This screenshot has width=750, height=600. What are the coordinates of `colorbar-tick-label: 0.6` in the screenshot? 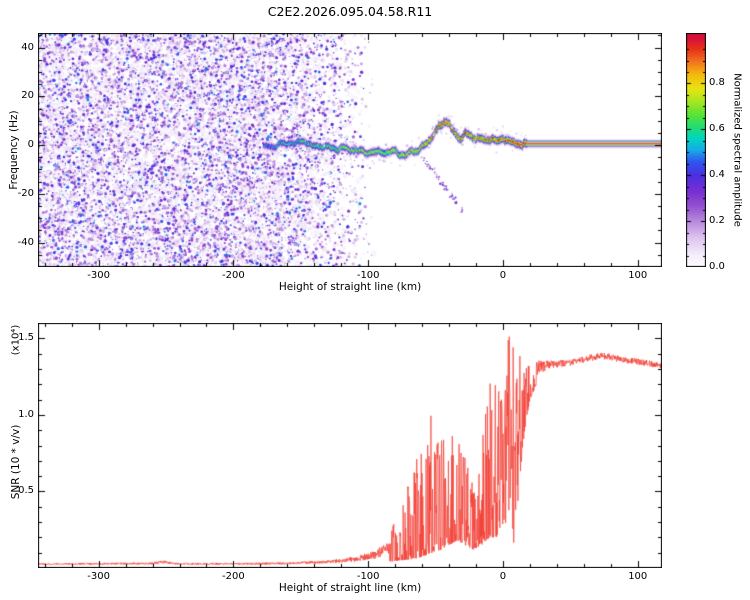 It's located at (717, 129).